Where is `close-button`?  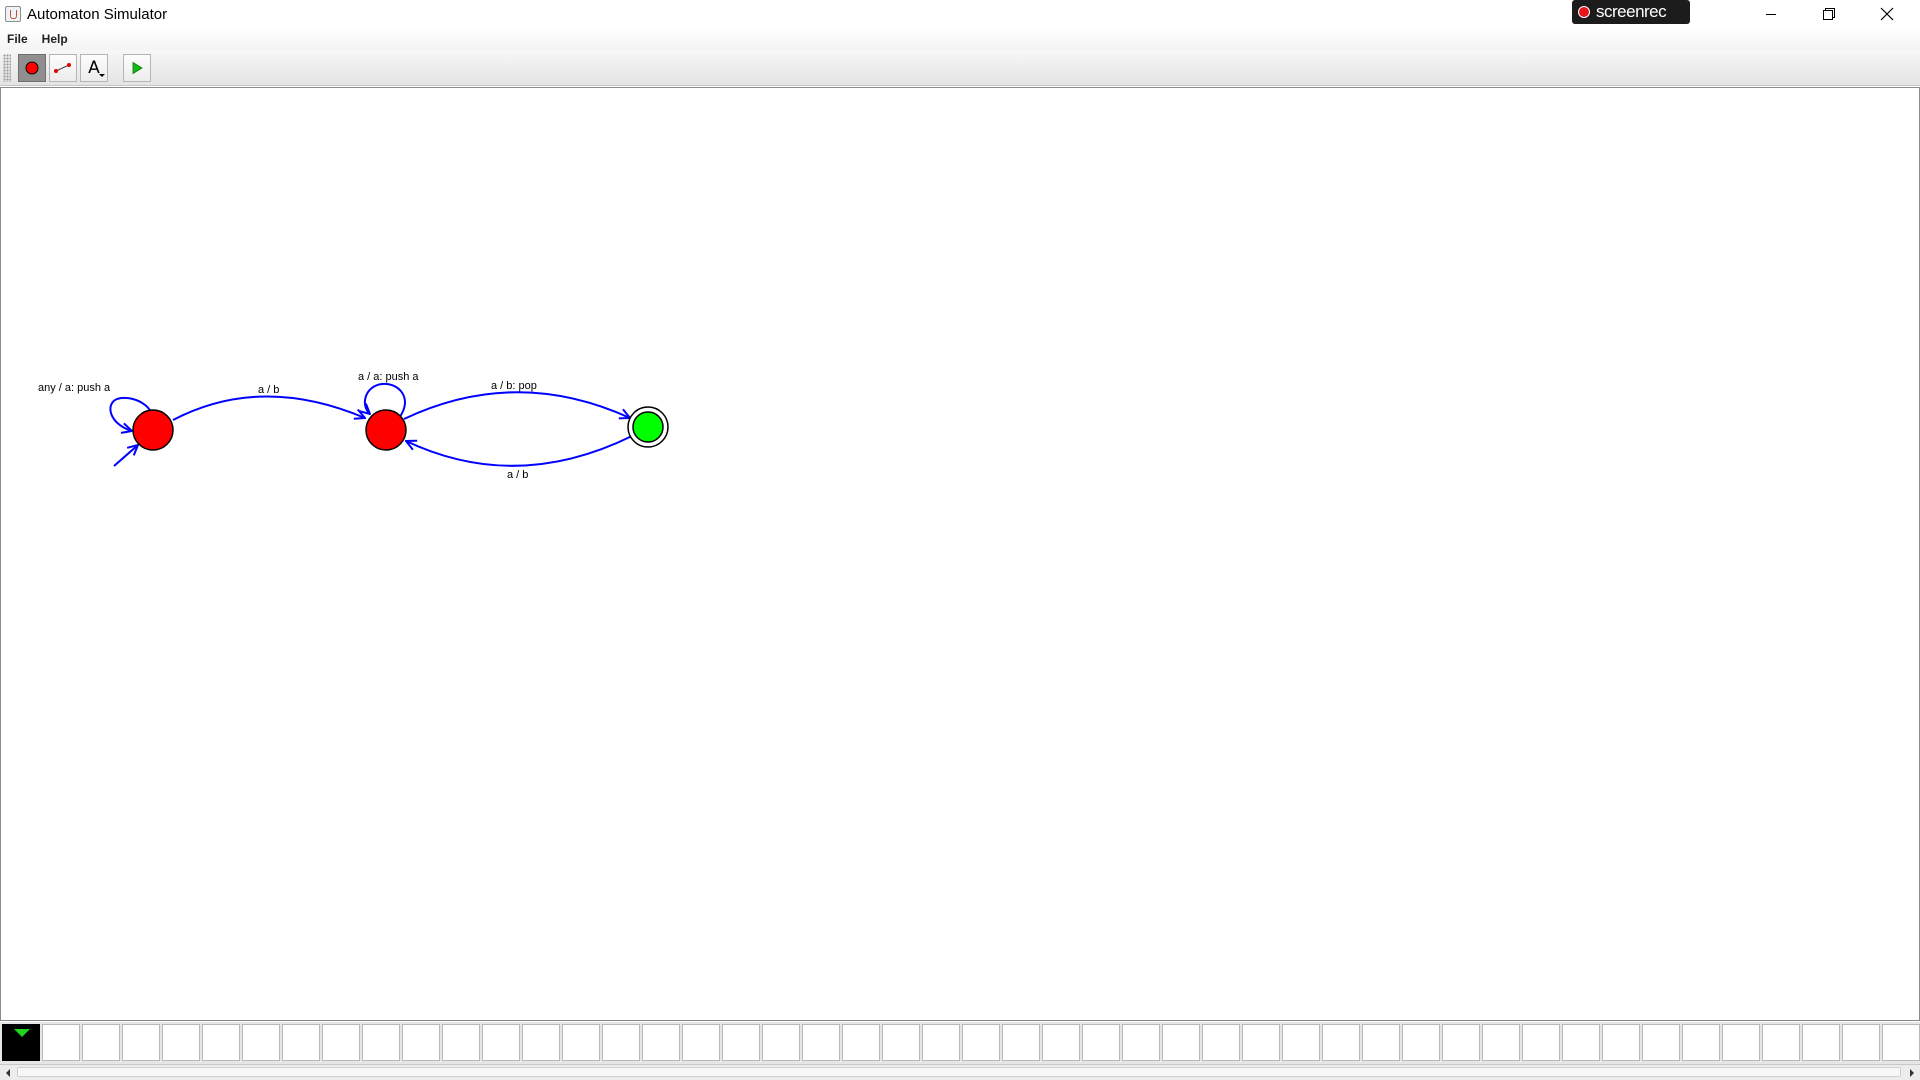
close-button is located at coordinates (1887, 14).